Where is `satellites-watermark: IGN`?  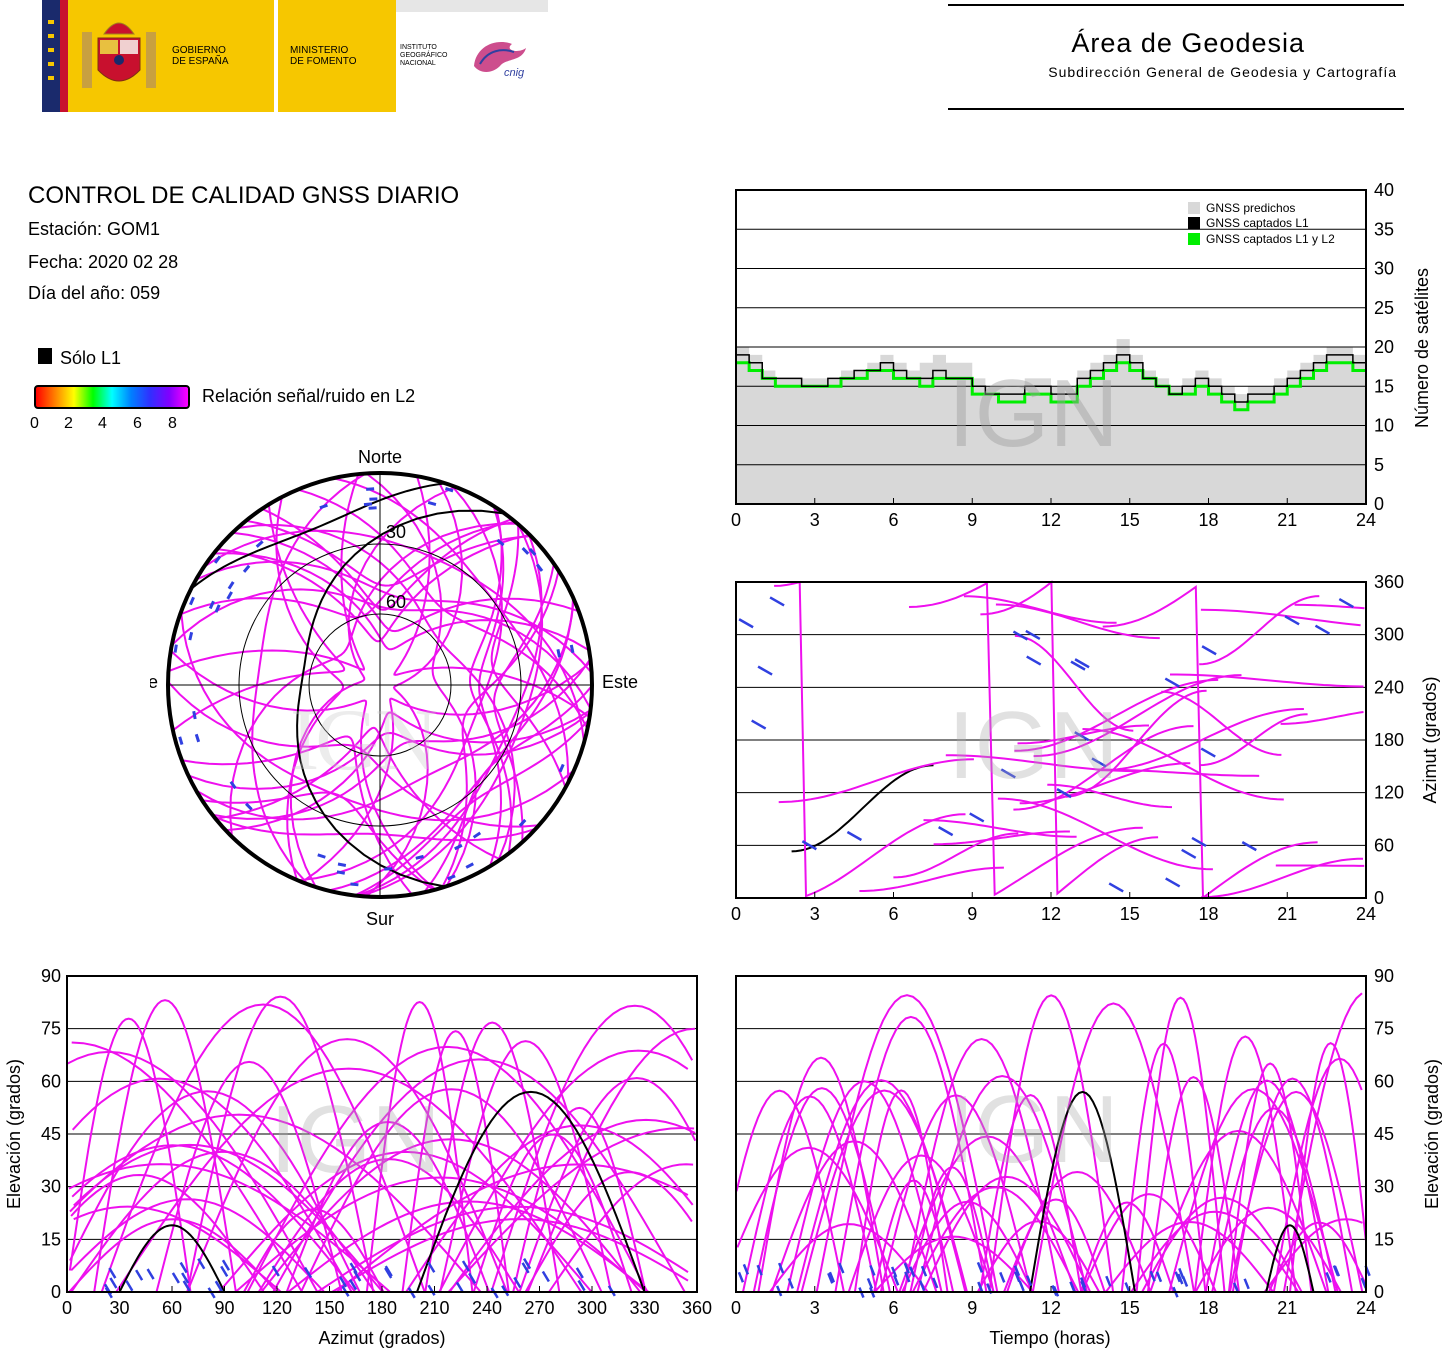 satellites-watermark: IGN is located at coordinates (1033, 413).